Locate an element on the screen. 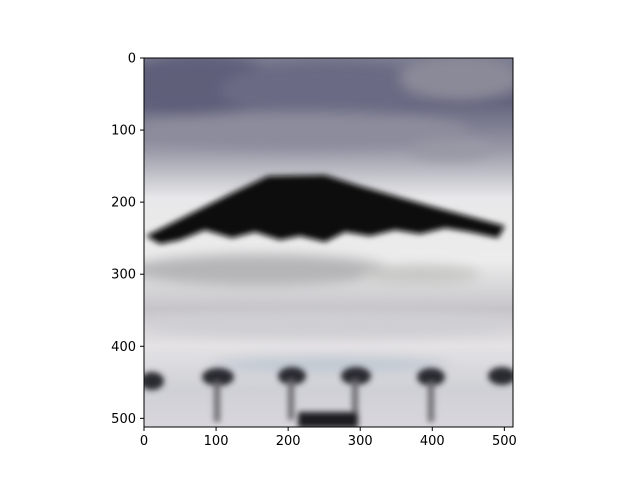 This screenshot has height=480, width=640. x-tick-label: 400 is located at coordinates (432, 441).